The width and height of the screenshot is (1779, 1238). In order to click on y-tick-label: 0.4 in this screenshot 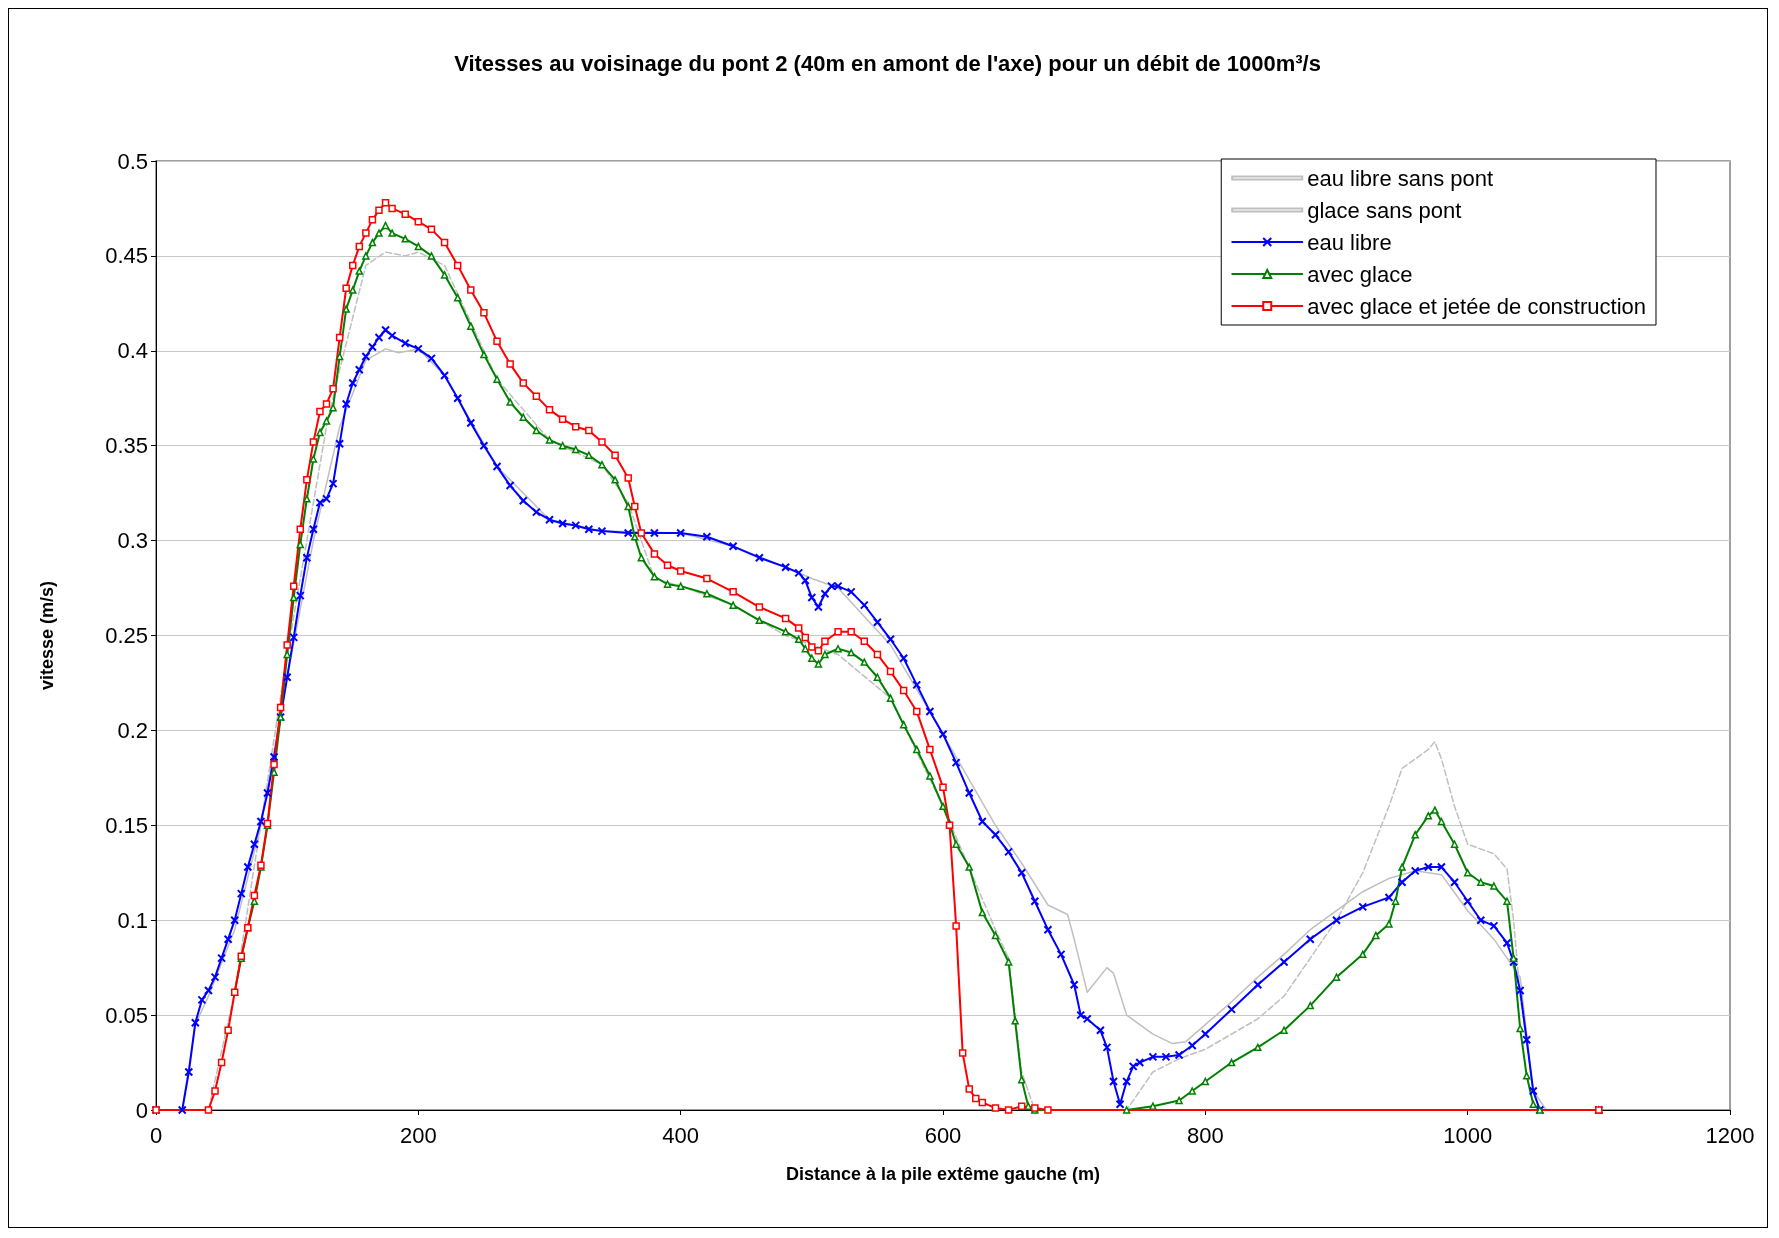, I will do `click(132, 351)`.